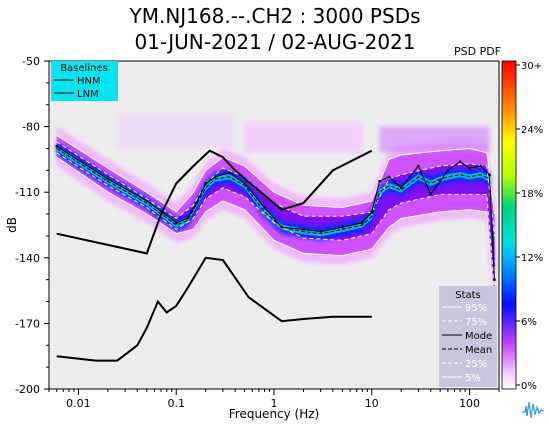  What do you see at coordinates (303, 137) in the screenshot?
I see `heatmap-mid-smear` at bounding box center [303, 137].